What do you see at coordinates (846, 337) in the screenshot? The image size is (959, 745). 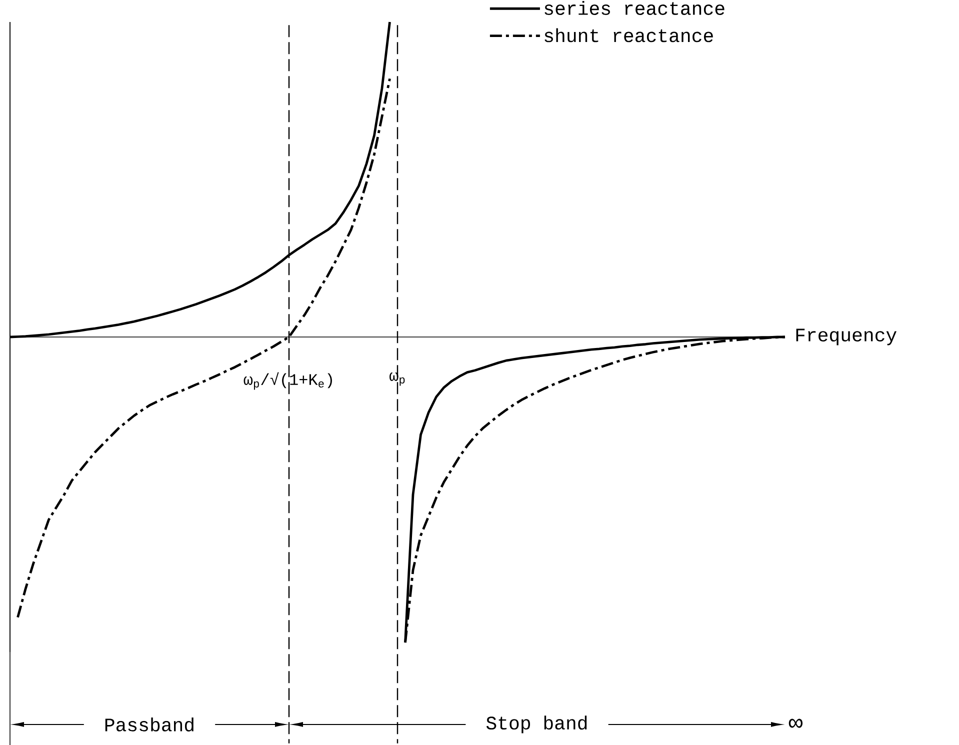 I see `x-axis-title: Frequency` at bounding box center [846, 337].